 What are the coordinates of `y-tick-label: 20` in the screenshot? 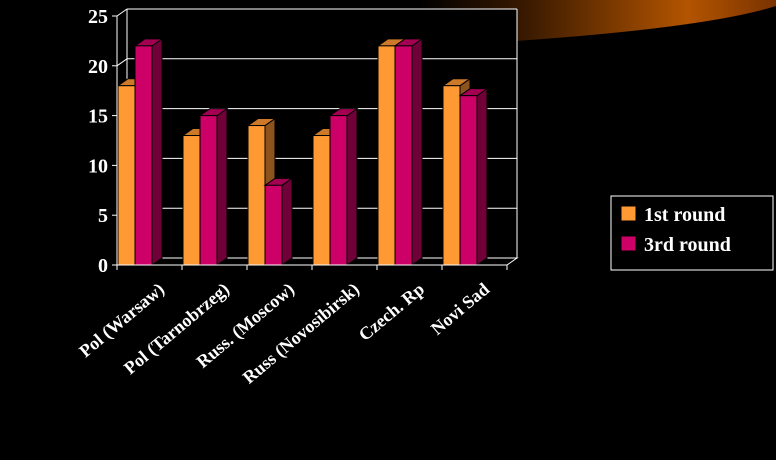 It's located at (98, 67).